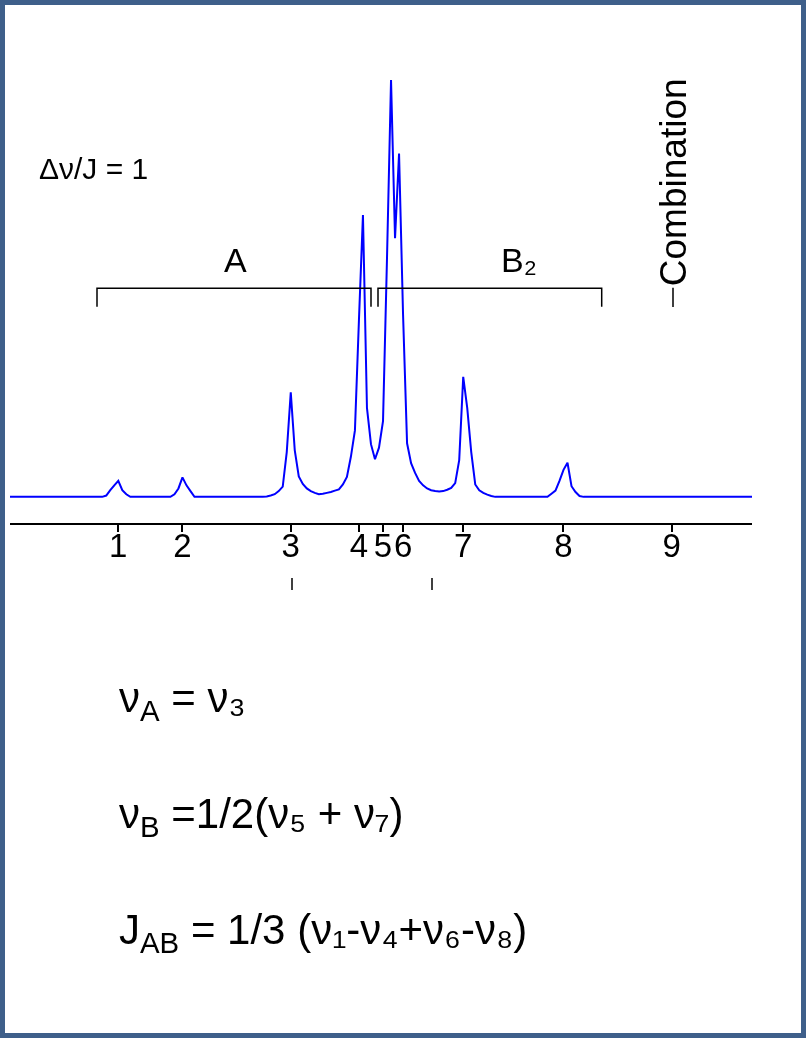  Describe the element at coordinates (403, 546) in the screenshot. I see `x-tick-label: 6` at that location.